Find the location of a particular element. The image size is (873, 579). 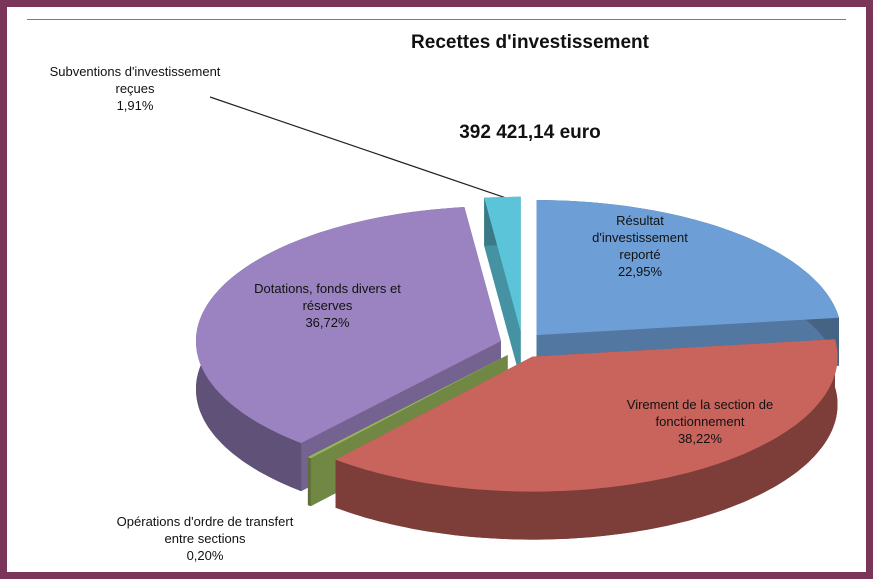

slice-side is located at coordinates (309, 482).